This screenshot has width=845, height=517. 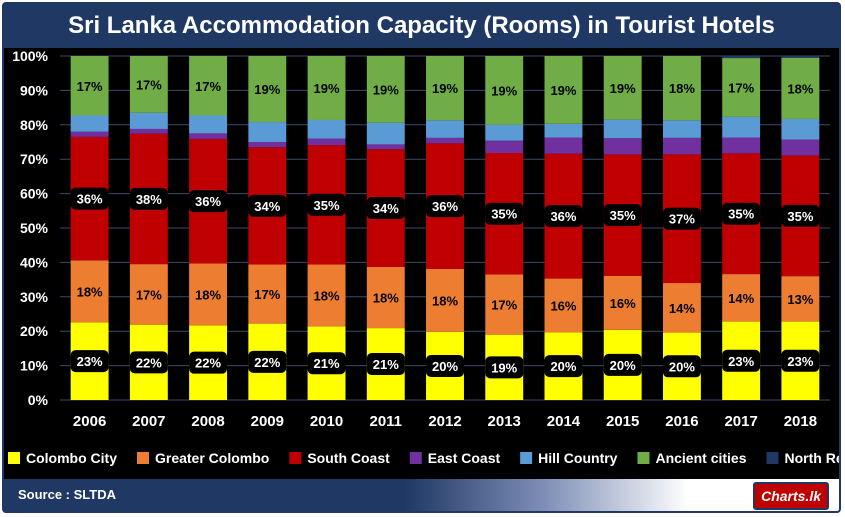 What do you see at coordinates (34, 228) in the screenshot?
I see `y-tick-label: 50%` at bounding box center [34, 228].